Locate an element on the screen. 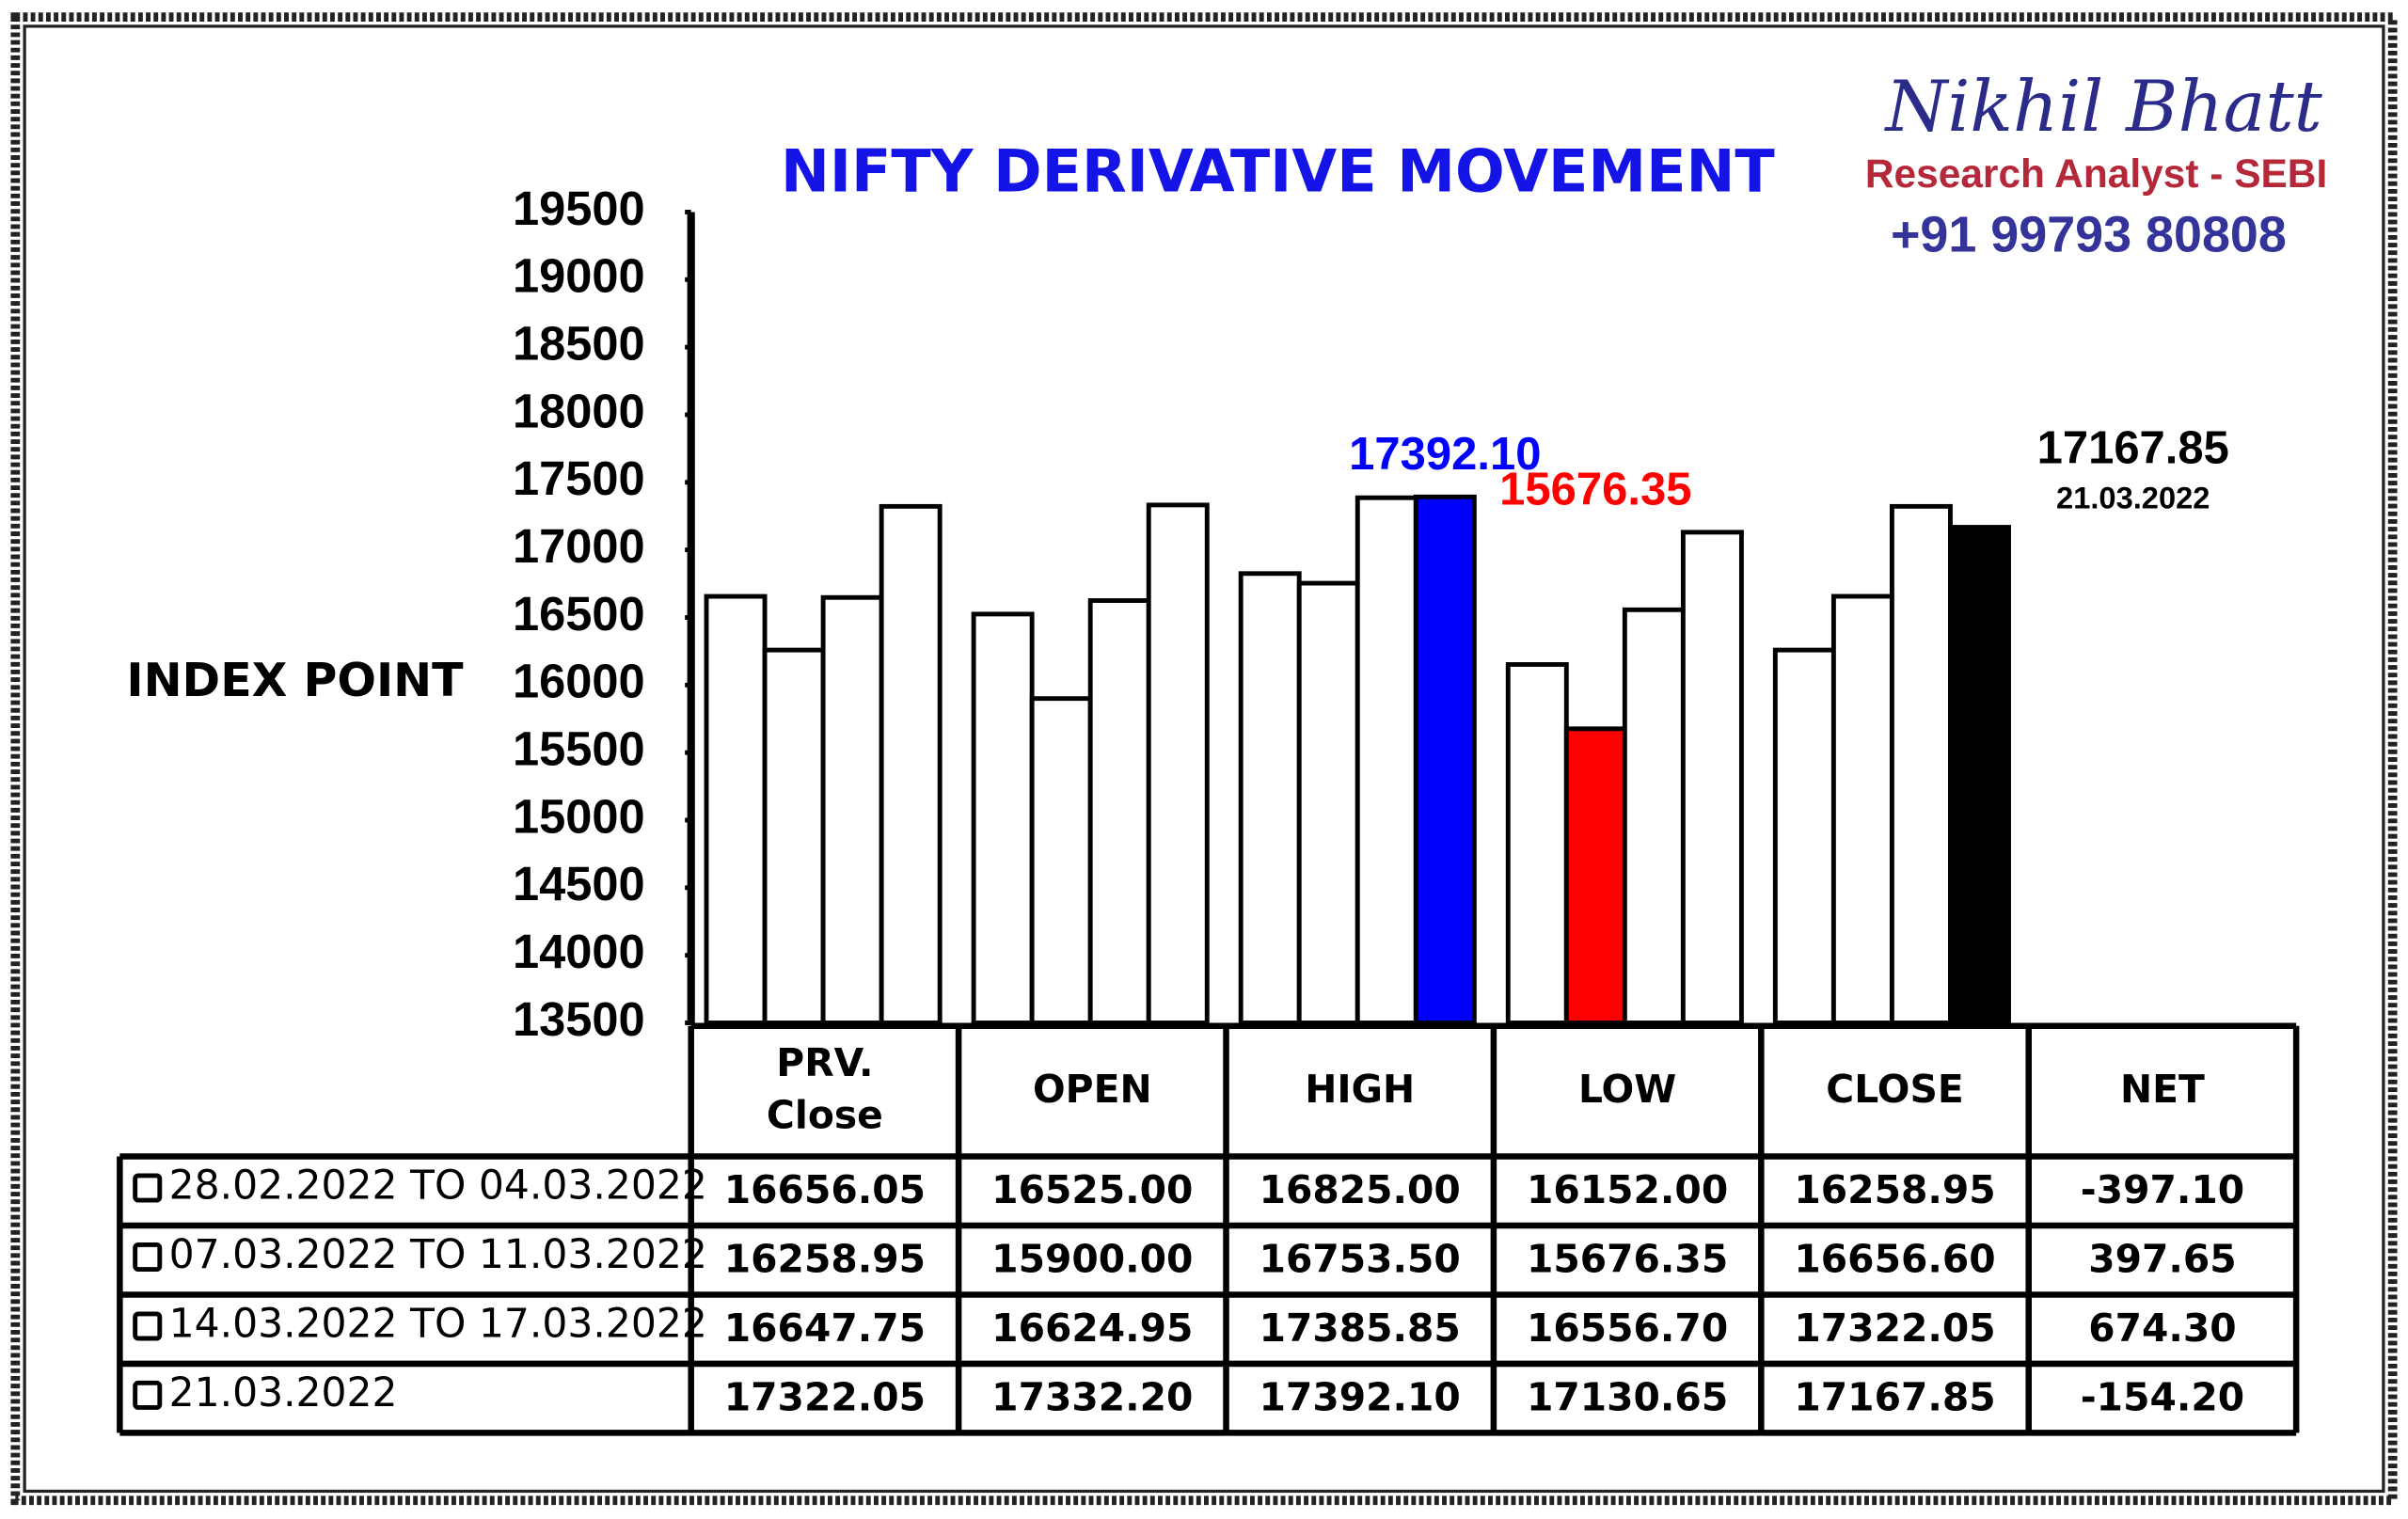 This screenshot has height=1519, width=2408. y-tick-label: 19500 is located at coordinates (579, 208).